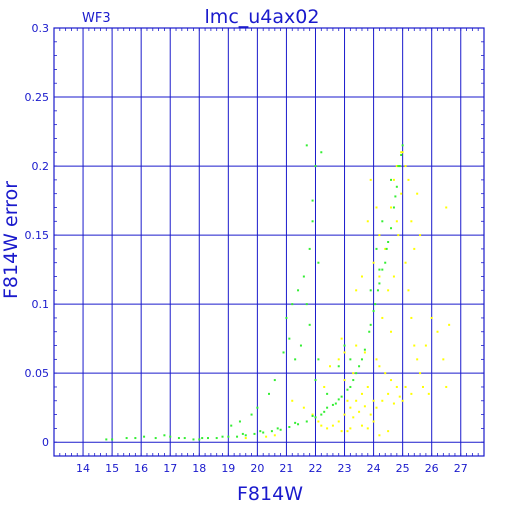  Describe the element at coordinates (272, 468) in the screenshot. I see `x-tick-labels: 14 15 16 17 18 19 20 21 22 23 24 25 26 27` at that location.